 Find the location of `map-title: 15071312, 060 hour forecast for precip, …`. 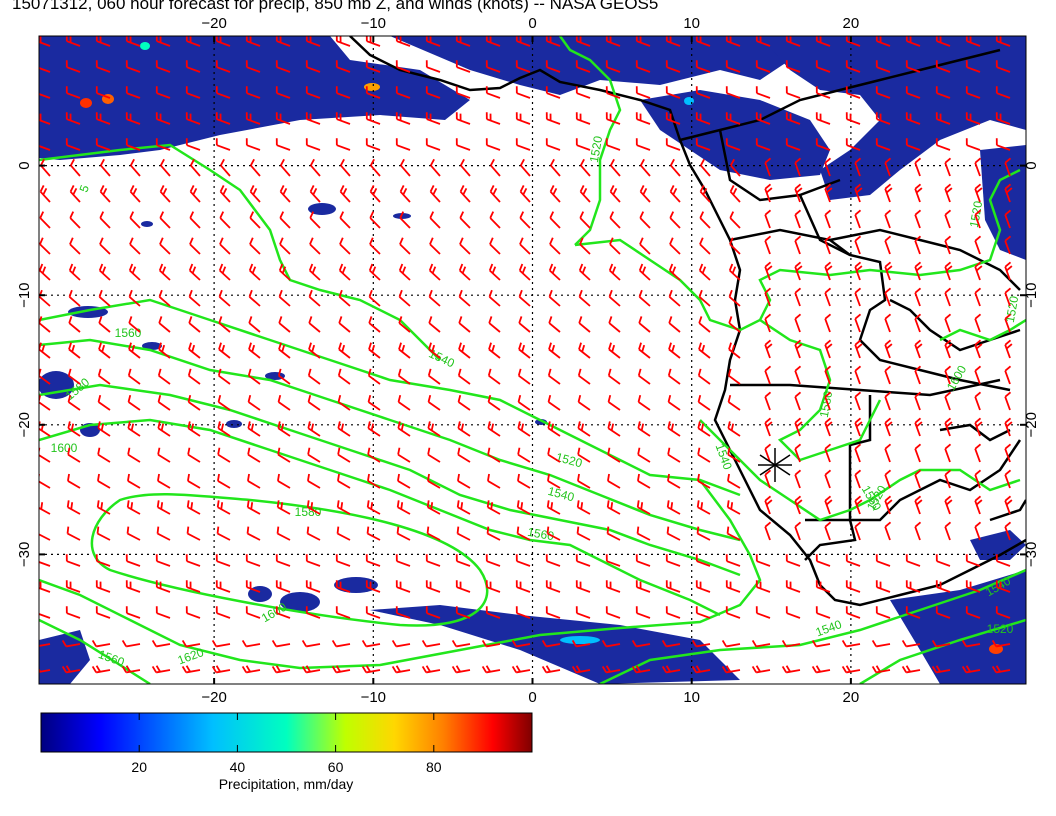

map-title: 15071312, 060 hour forecast for precip, … is located at coordinates (335, 6).